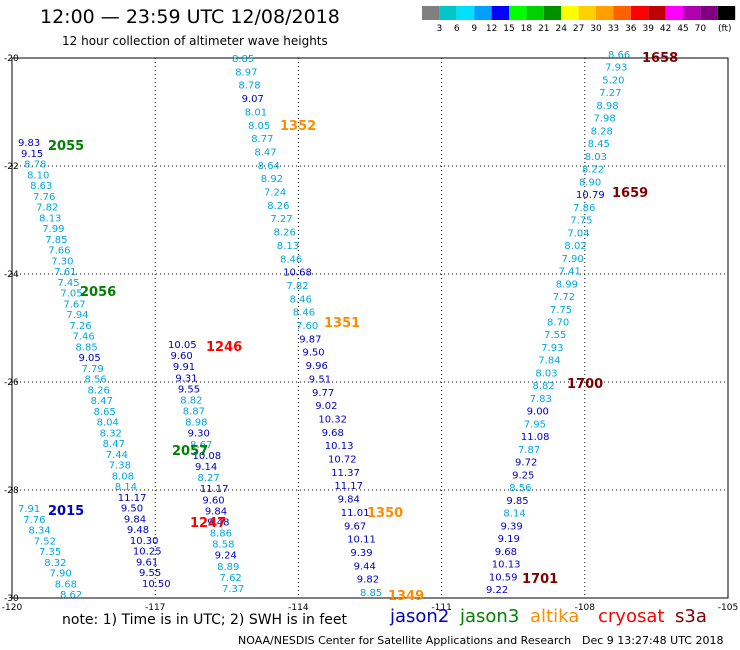  Describe the element at coordinates (199, 434) in the screenshot. I see `wave-height-value: 9.30` at that location.